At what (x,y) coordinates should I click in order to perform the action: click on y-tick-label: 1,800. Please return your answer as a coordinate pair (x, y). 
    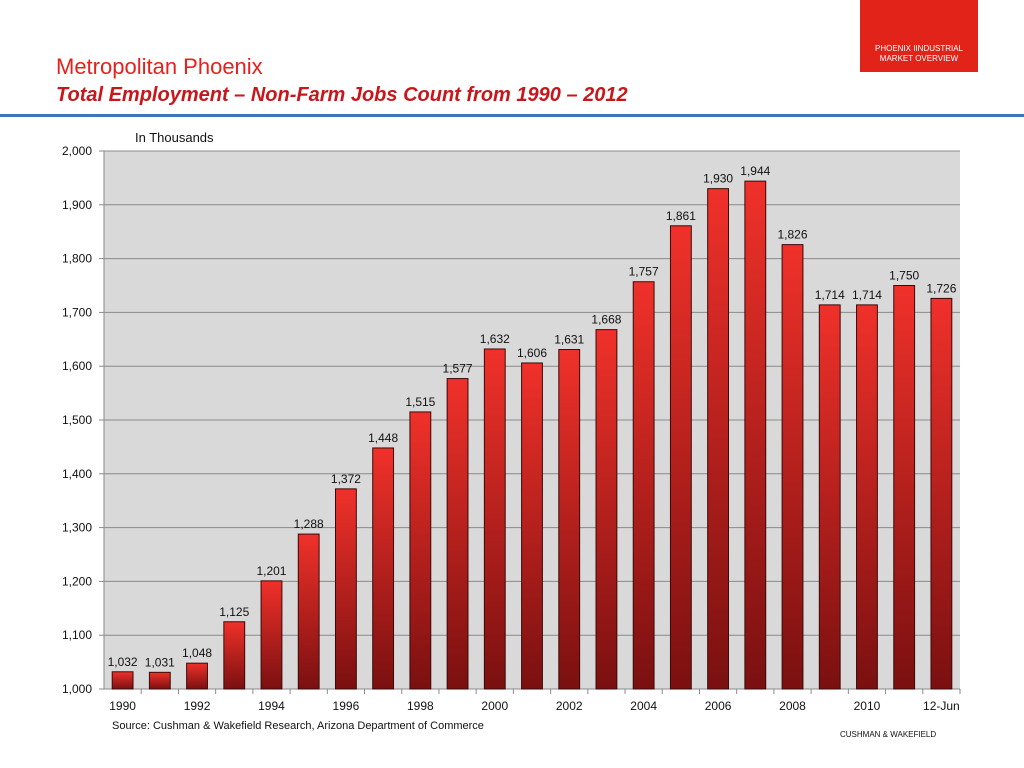
    Looking at the image, I should click on (77, 259).